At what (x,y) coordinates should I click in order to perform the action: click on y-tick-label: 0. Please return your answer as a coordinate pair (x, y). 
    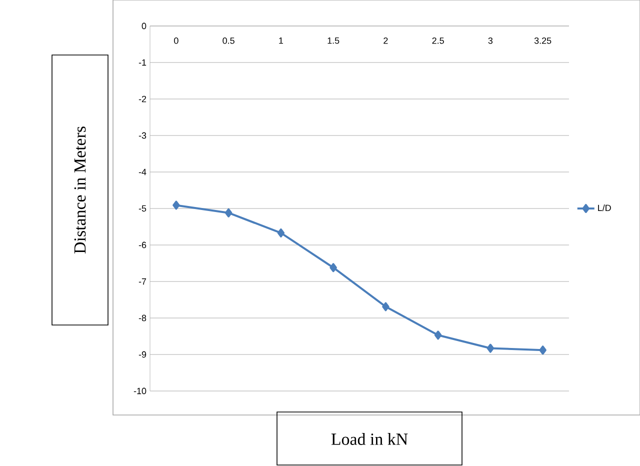
    Looking at the image, I should click on (144, 26).